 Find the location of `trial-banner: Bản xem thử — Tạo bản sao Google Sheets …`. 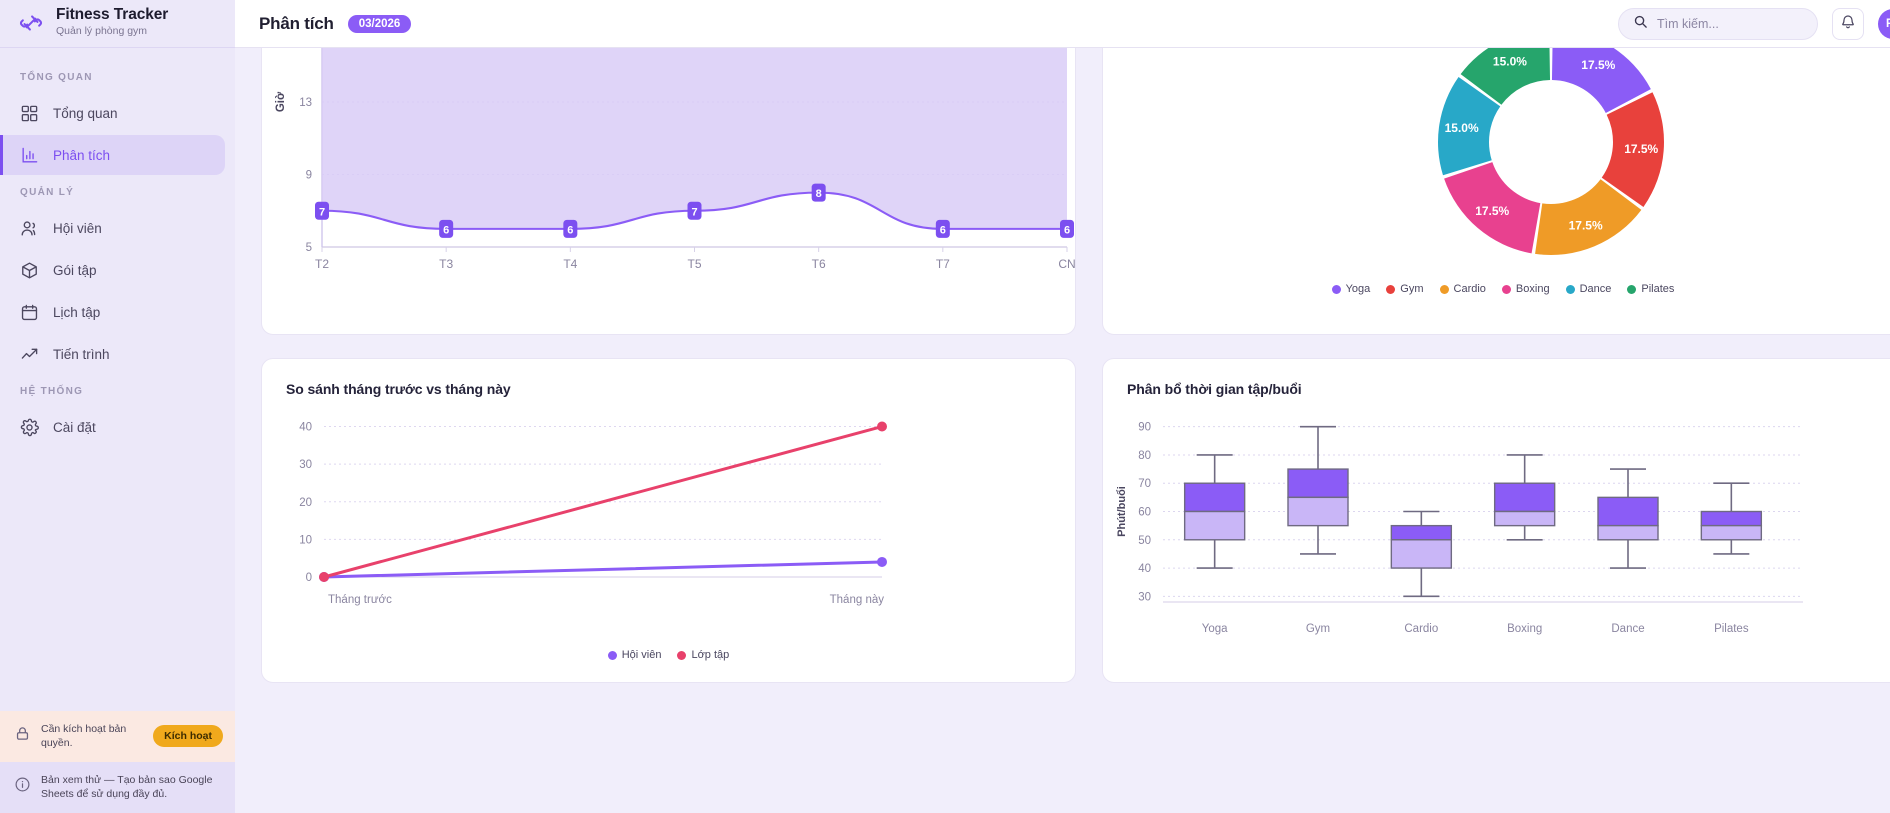

trial-banner: Bản xem thử — Tạo bản sao Google Sheets … is located at coordinates (117, 787).